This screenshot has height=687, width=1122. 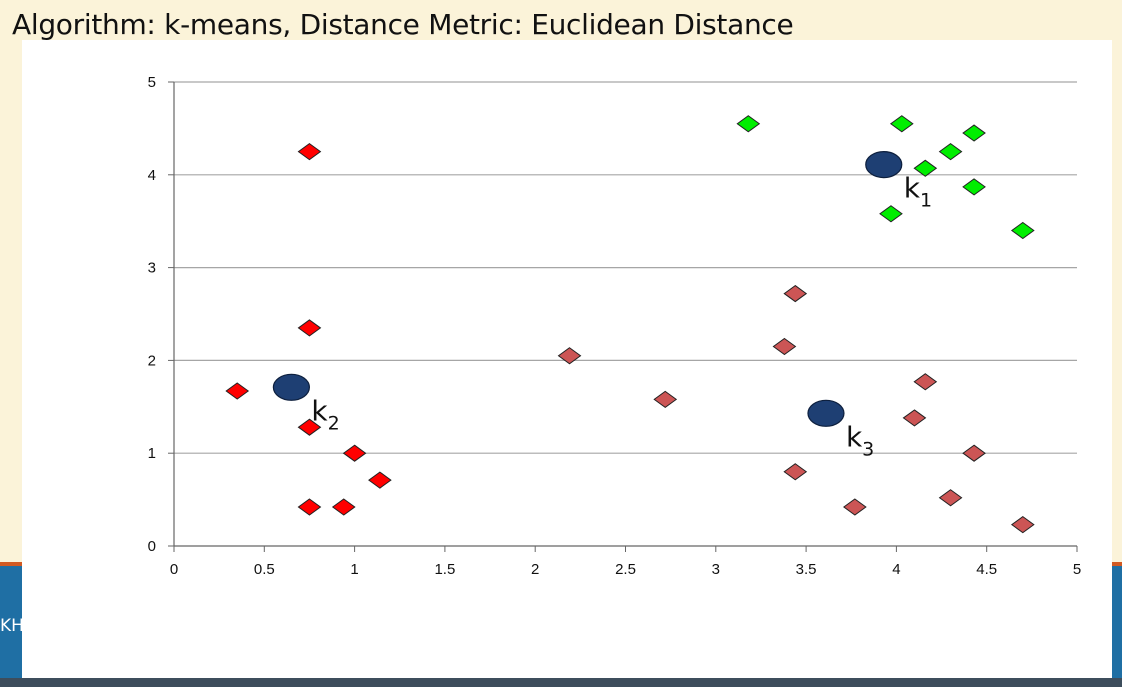 I want to click on x-tick-label: 1, so click(x=354, y=569).